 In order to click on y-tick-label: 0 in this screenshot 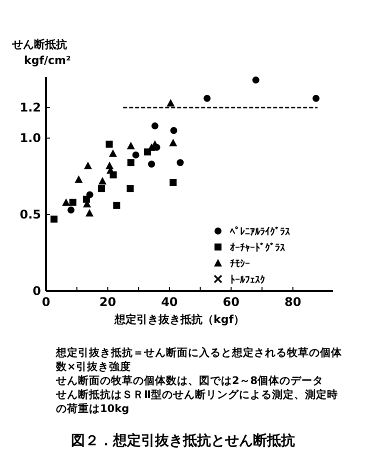, I will do `click(36, 291)`.